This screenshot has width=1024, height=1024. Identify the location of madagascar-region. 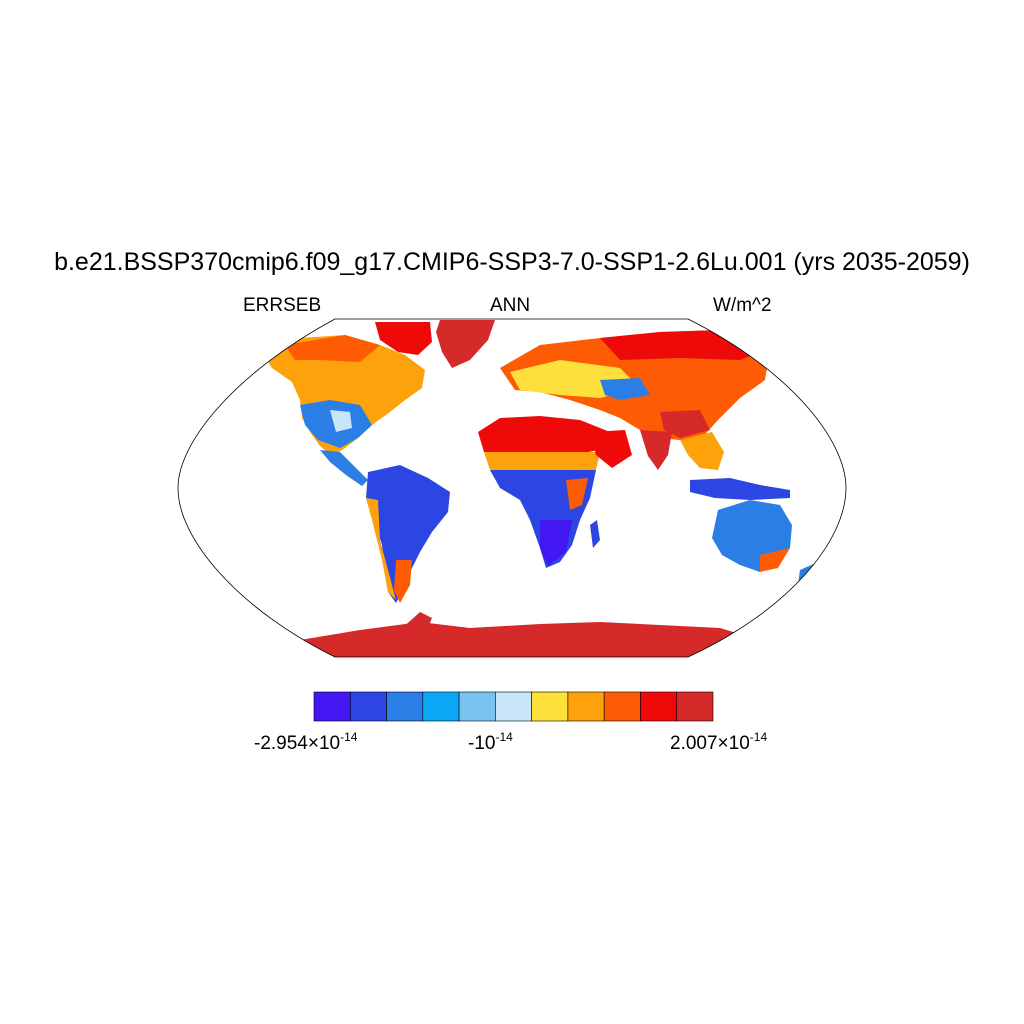
(595, 534).